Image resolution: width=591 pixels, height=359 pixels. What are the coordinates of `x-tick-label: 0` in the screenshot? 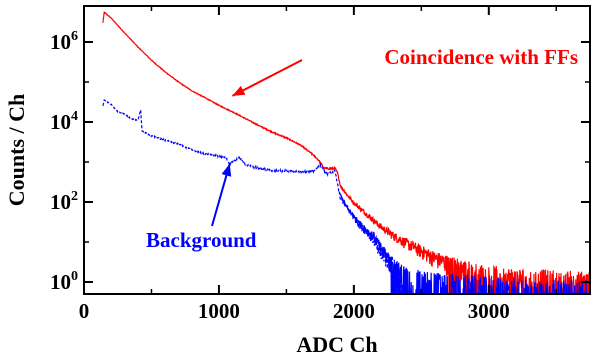 It's located at (84, 311).